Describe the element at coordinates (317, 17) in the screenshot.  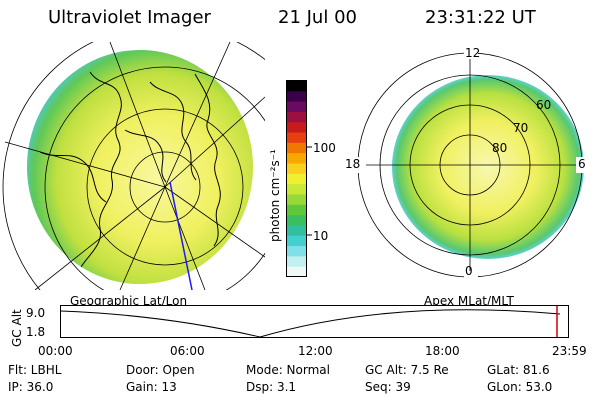
I see `date-label: 21 Jul 00` at that location.